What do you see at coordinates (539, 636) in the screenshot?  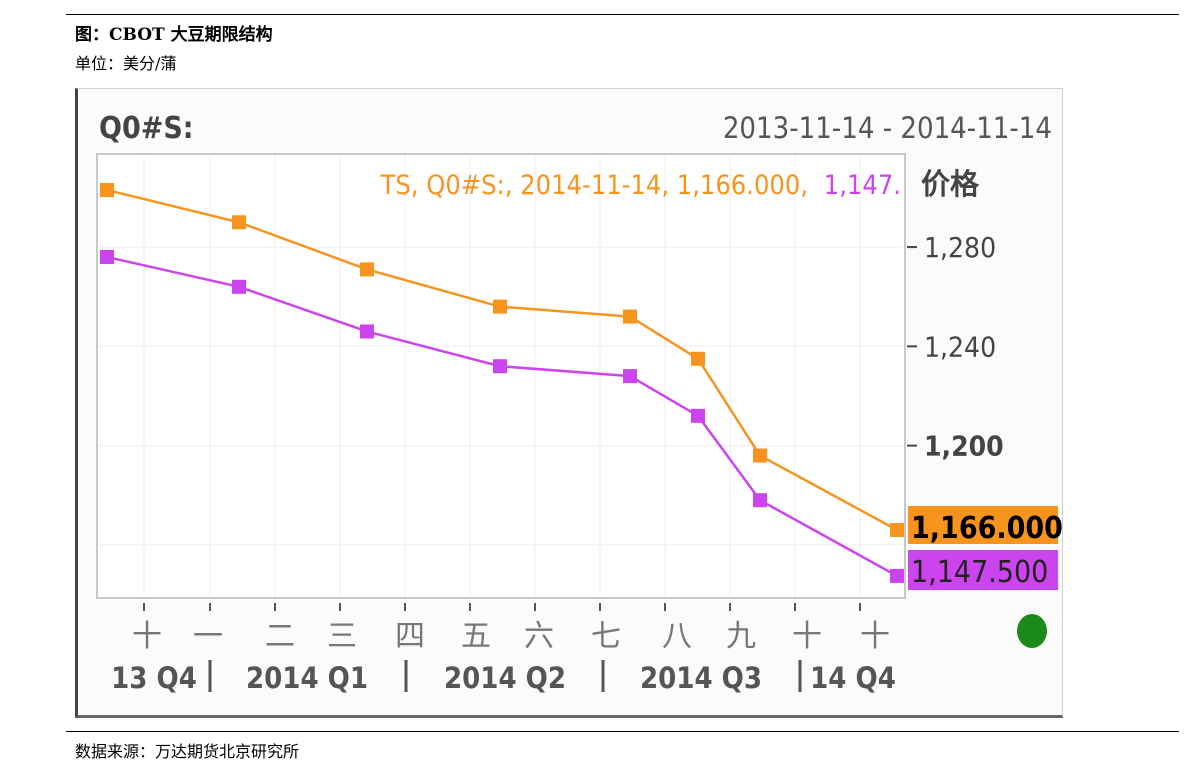 I see `month-label: 六` at bounding box center [539, 636].